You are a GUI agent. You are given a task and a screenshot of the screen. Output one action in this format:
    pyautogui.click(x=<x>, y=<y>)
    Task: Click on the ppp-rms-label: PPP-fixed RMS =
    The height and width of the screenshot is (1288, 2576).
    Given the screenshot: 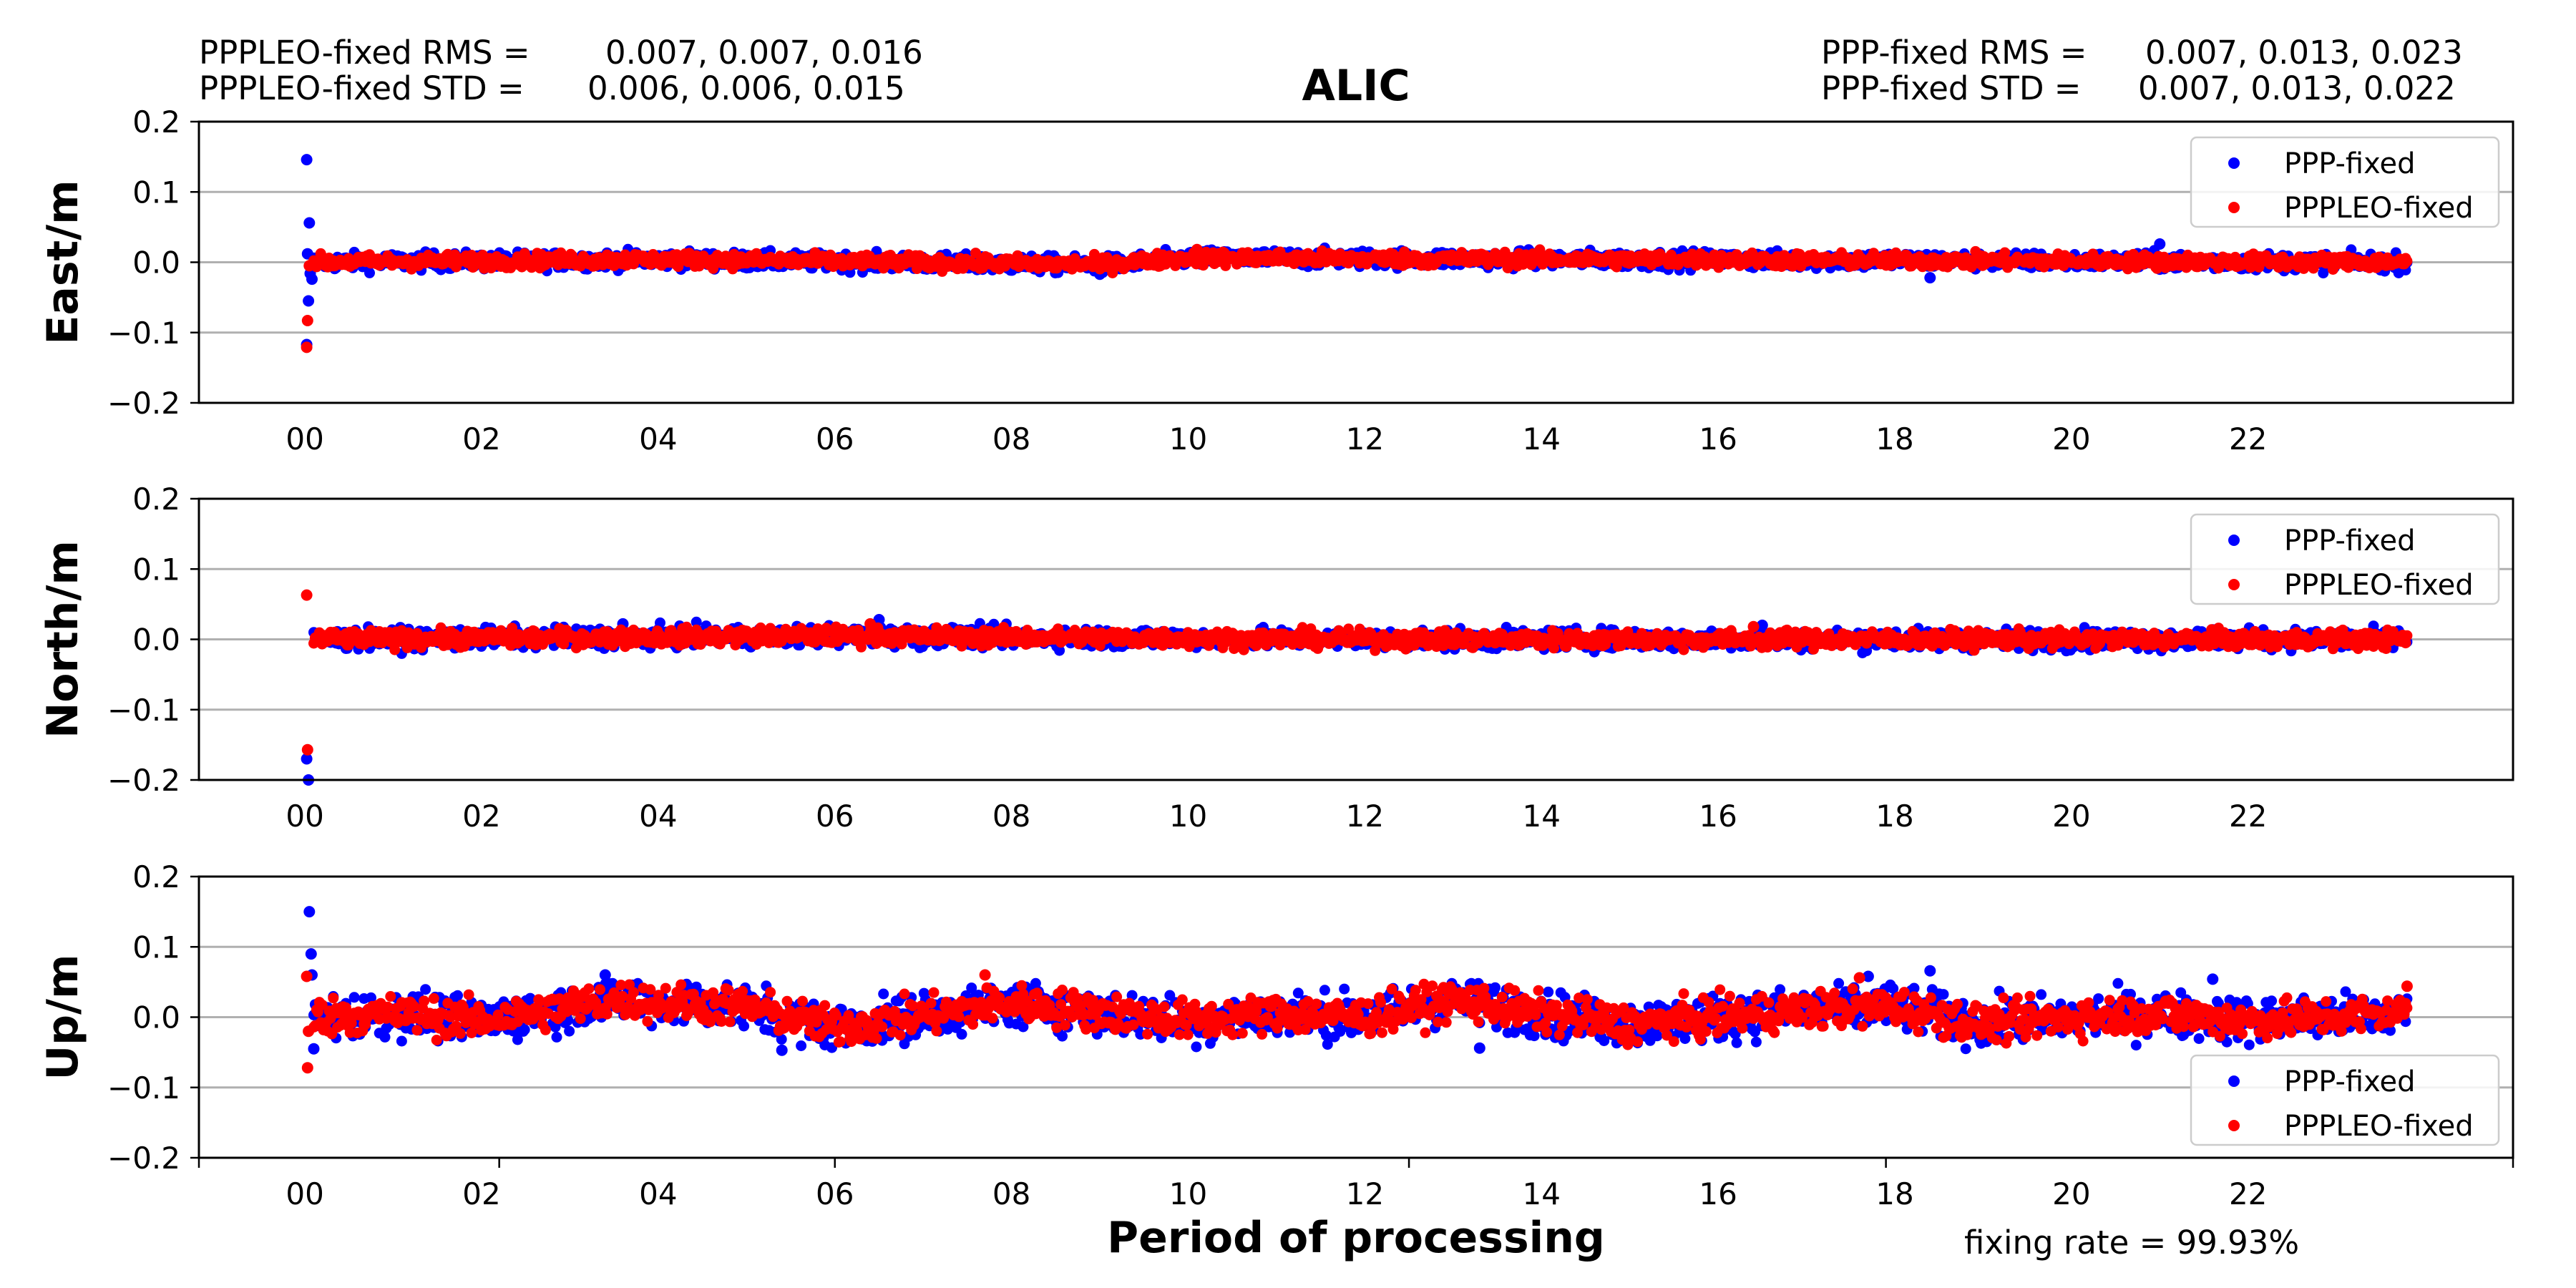 What is the action you would take?
    pyautogui.click(x=1954, y=53)
    